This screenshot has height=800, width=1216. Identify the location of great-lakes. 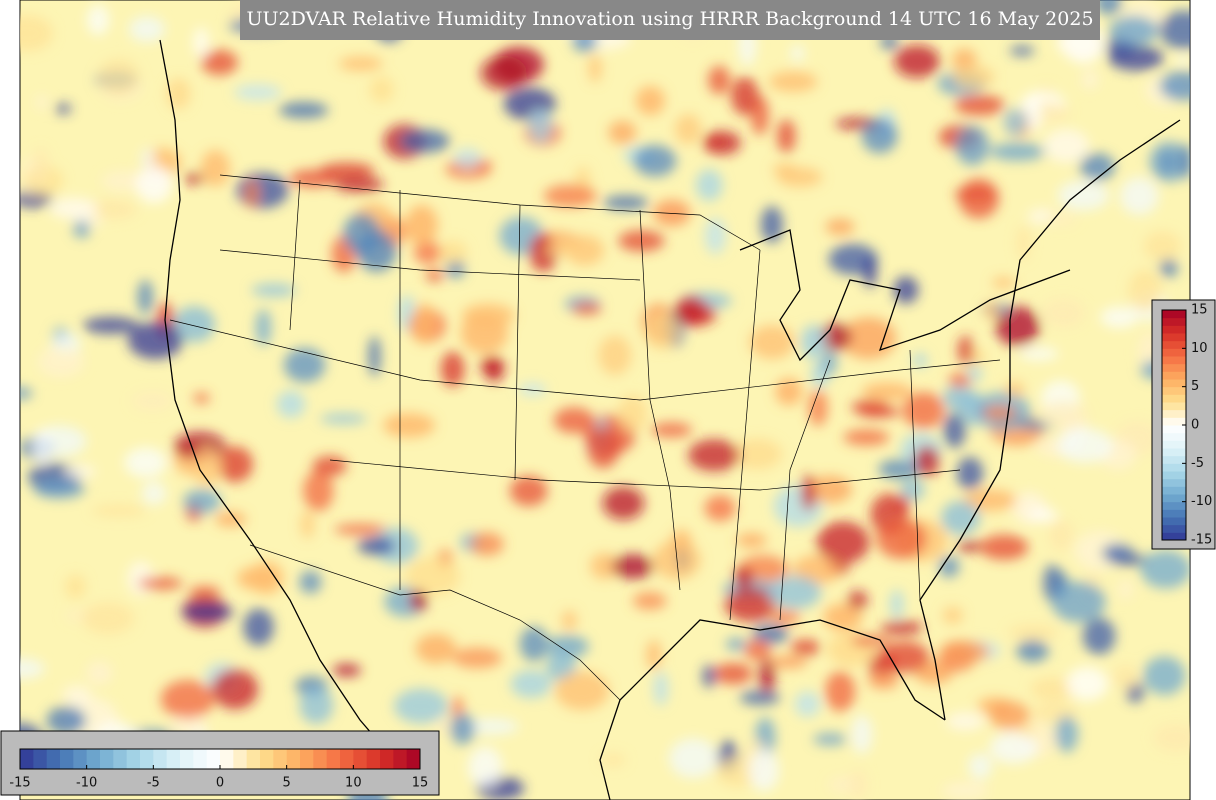
(905, 295).